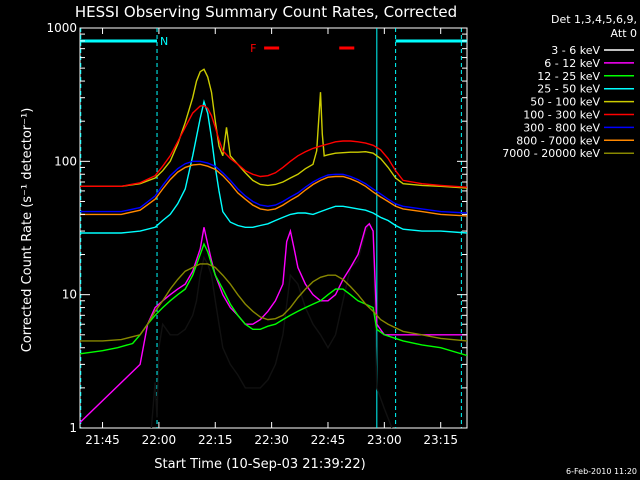 Image resolution: width=640 pixels, height=480 pixels. What do you see at coordinates (568, 89) in the screenshot?
I see `legend-label-3: 25 - 50 keV` at bounding box center [568, 89].